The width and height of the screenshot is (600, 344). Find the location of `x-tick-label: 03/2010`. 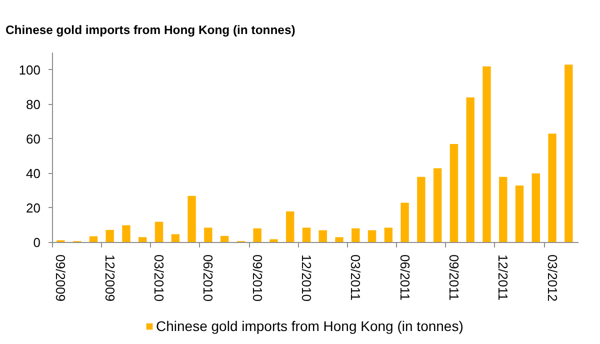

x-tick-label: 03/2010 is located at coordinates (159, 278).